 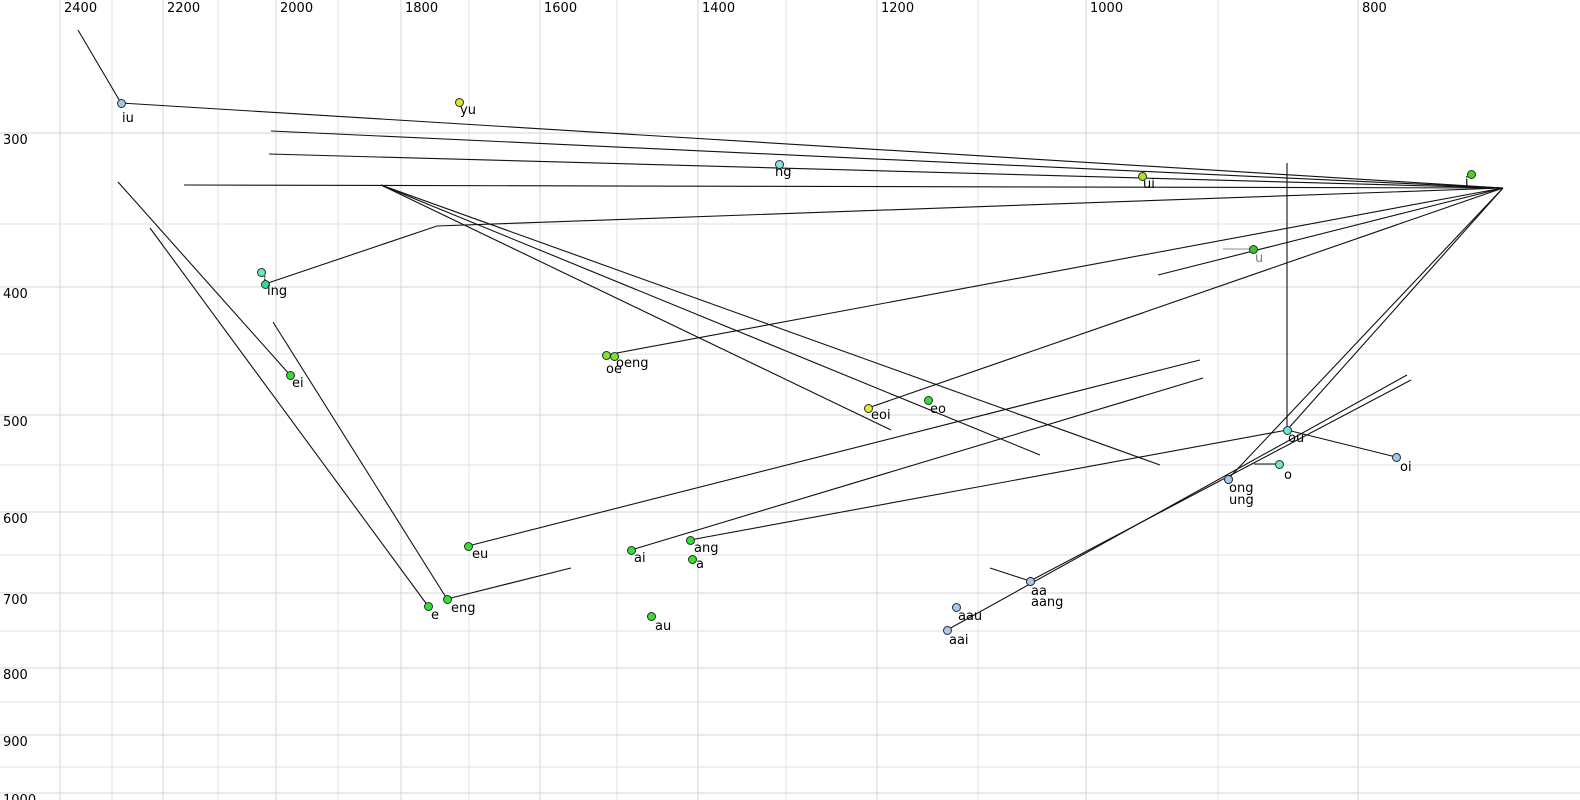 What do you see at coordinates (868, 408) in the screenshot?
I see `vowel-point-eoi` at bounding box center [868, 408].